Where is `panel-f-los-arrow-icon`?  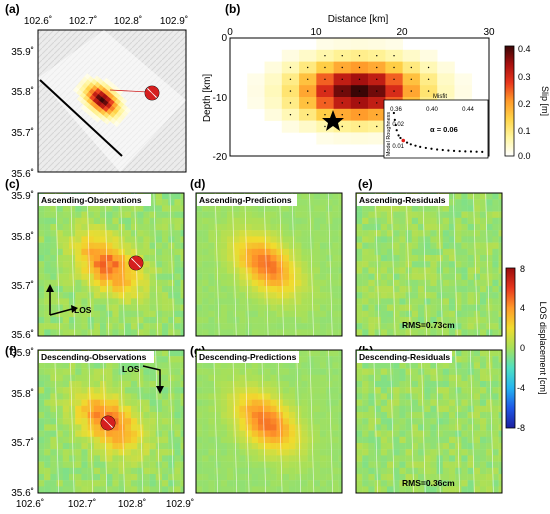 panel-f-los-arrow-icon is located at coordinates (153, 379).